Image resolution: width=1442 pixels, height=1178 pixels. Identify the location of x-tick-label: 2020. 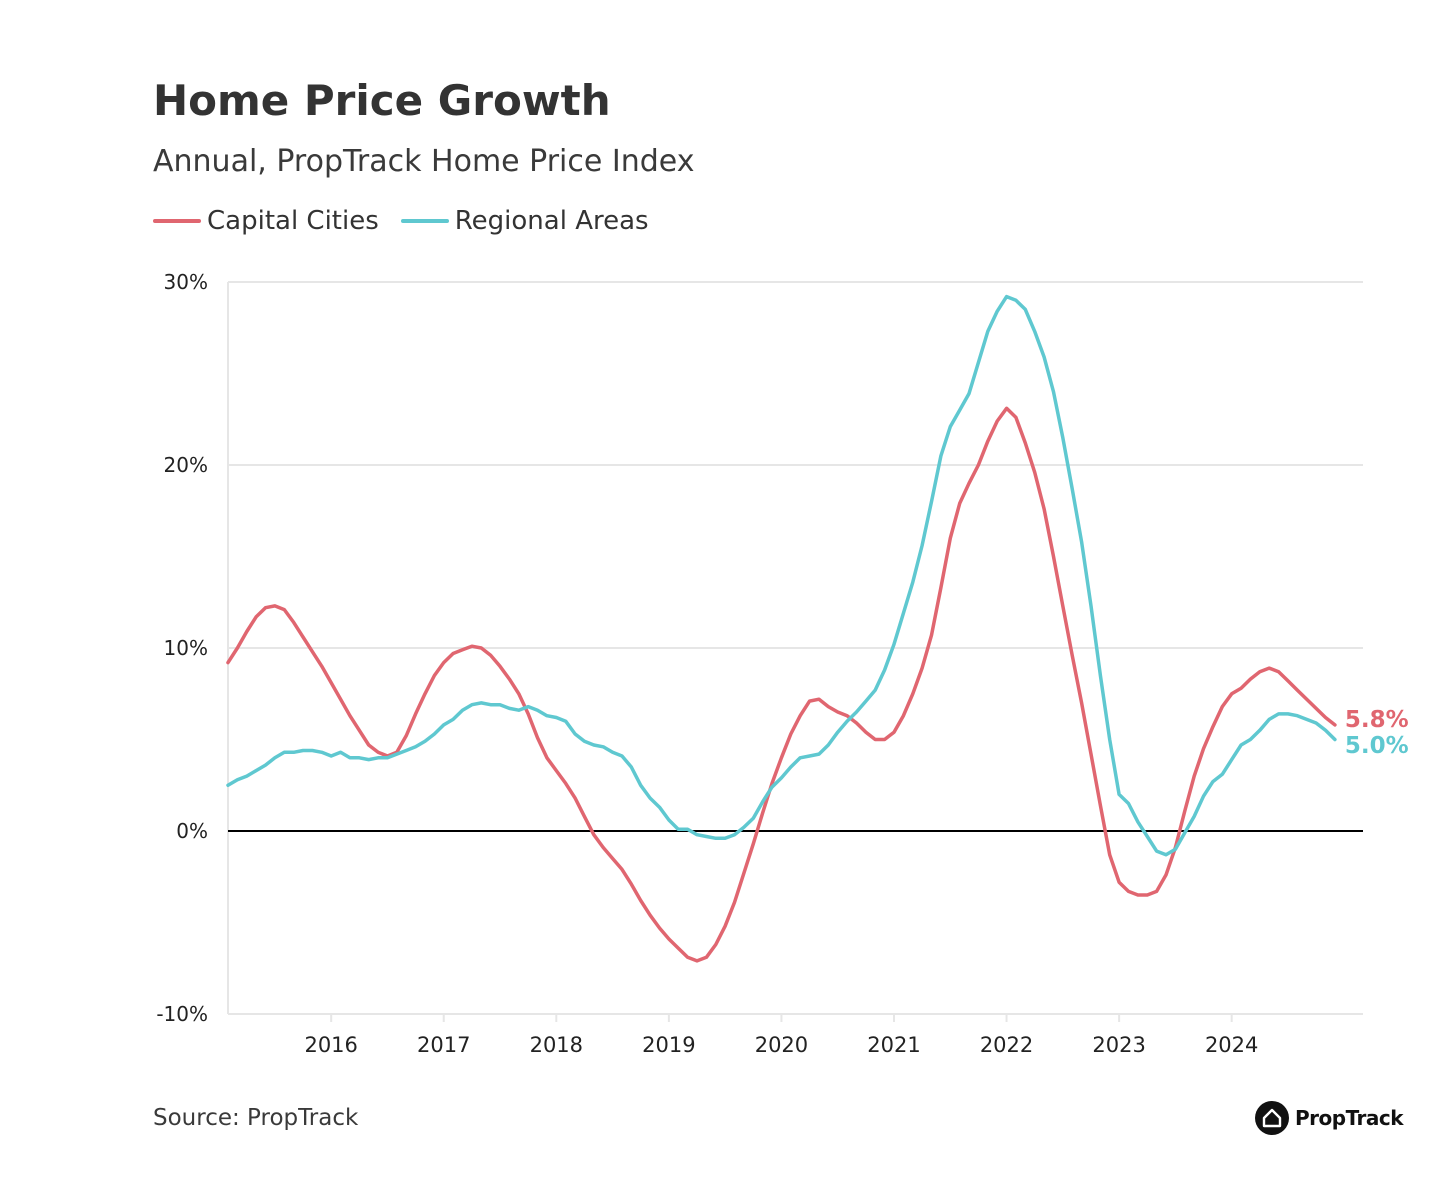
(781, 1045).